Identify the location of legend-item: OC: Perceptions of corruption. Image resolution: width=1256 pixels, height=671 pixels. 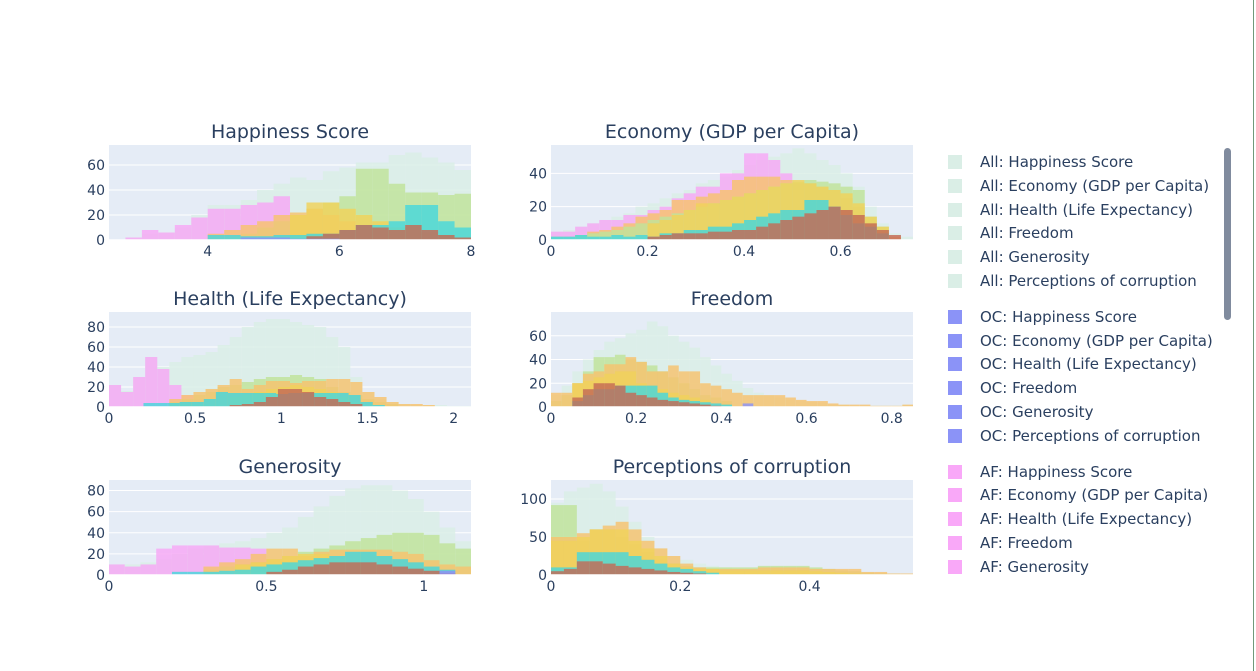
(1070, 436).